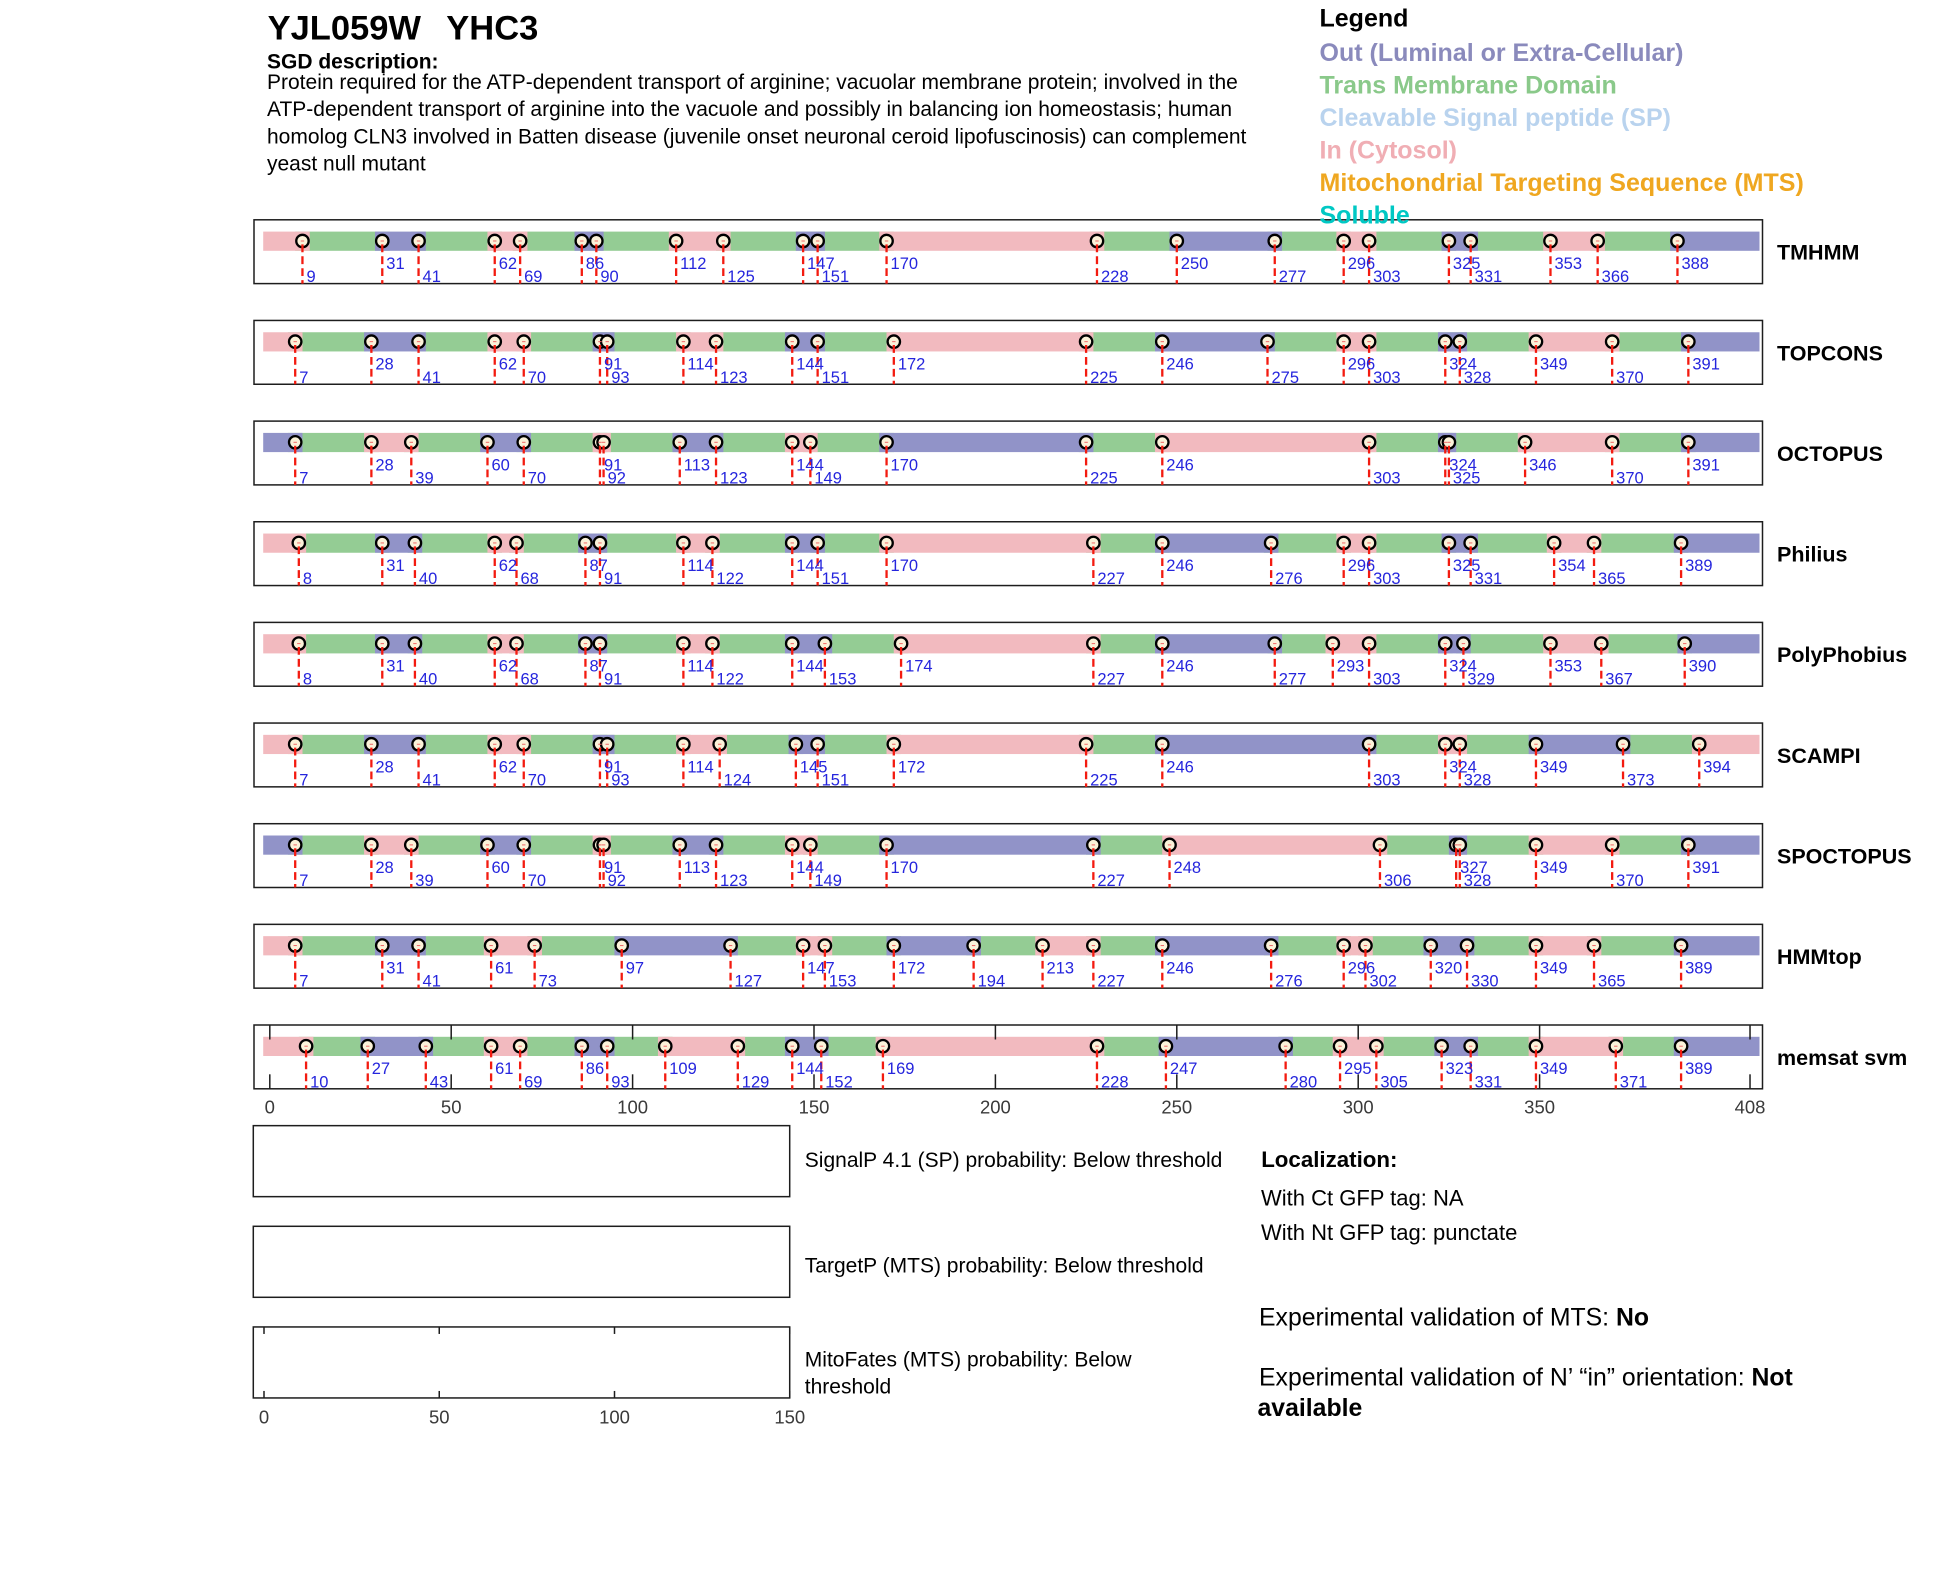  What do you see at coordinates (1703, 667) in the screenshot?
I see `svg-text: 390` at bounding box center [1703, 667].